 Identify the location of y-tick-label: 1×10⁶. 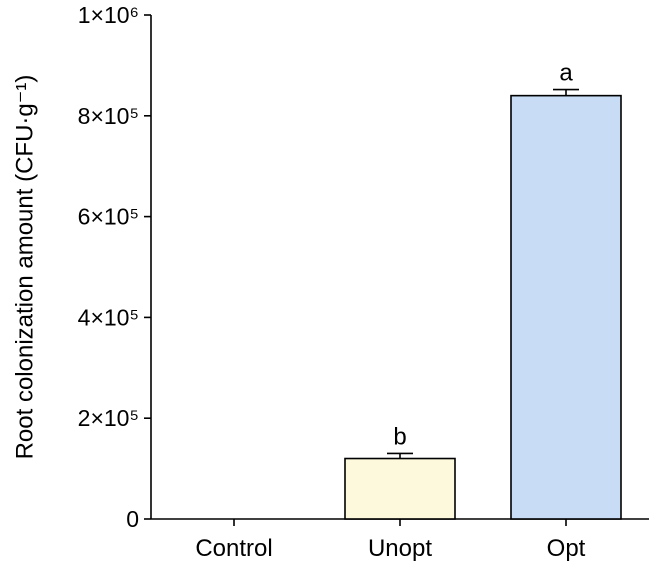
(108, 15).